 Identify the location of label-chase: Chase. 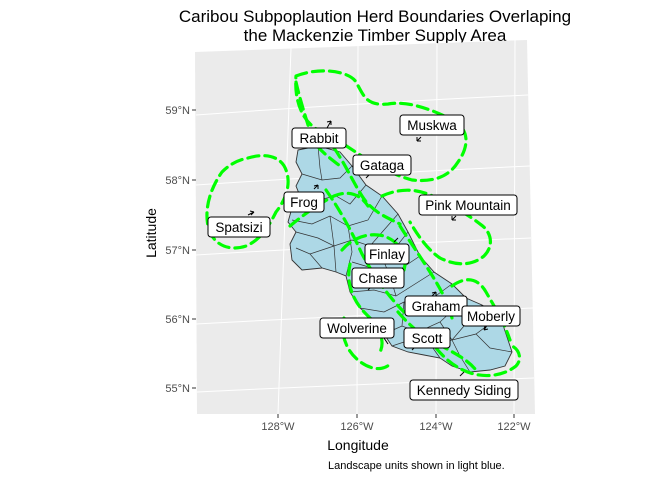
(378, 278).